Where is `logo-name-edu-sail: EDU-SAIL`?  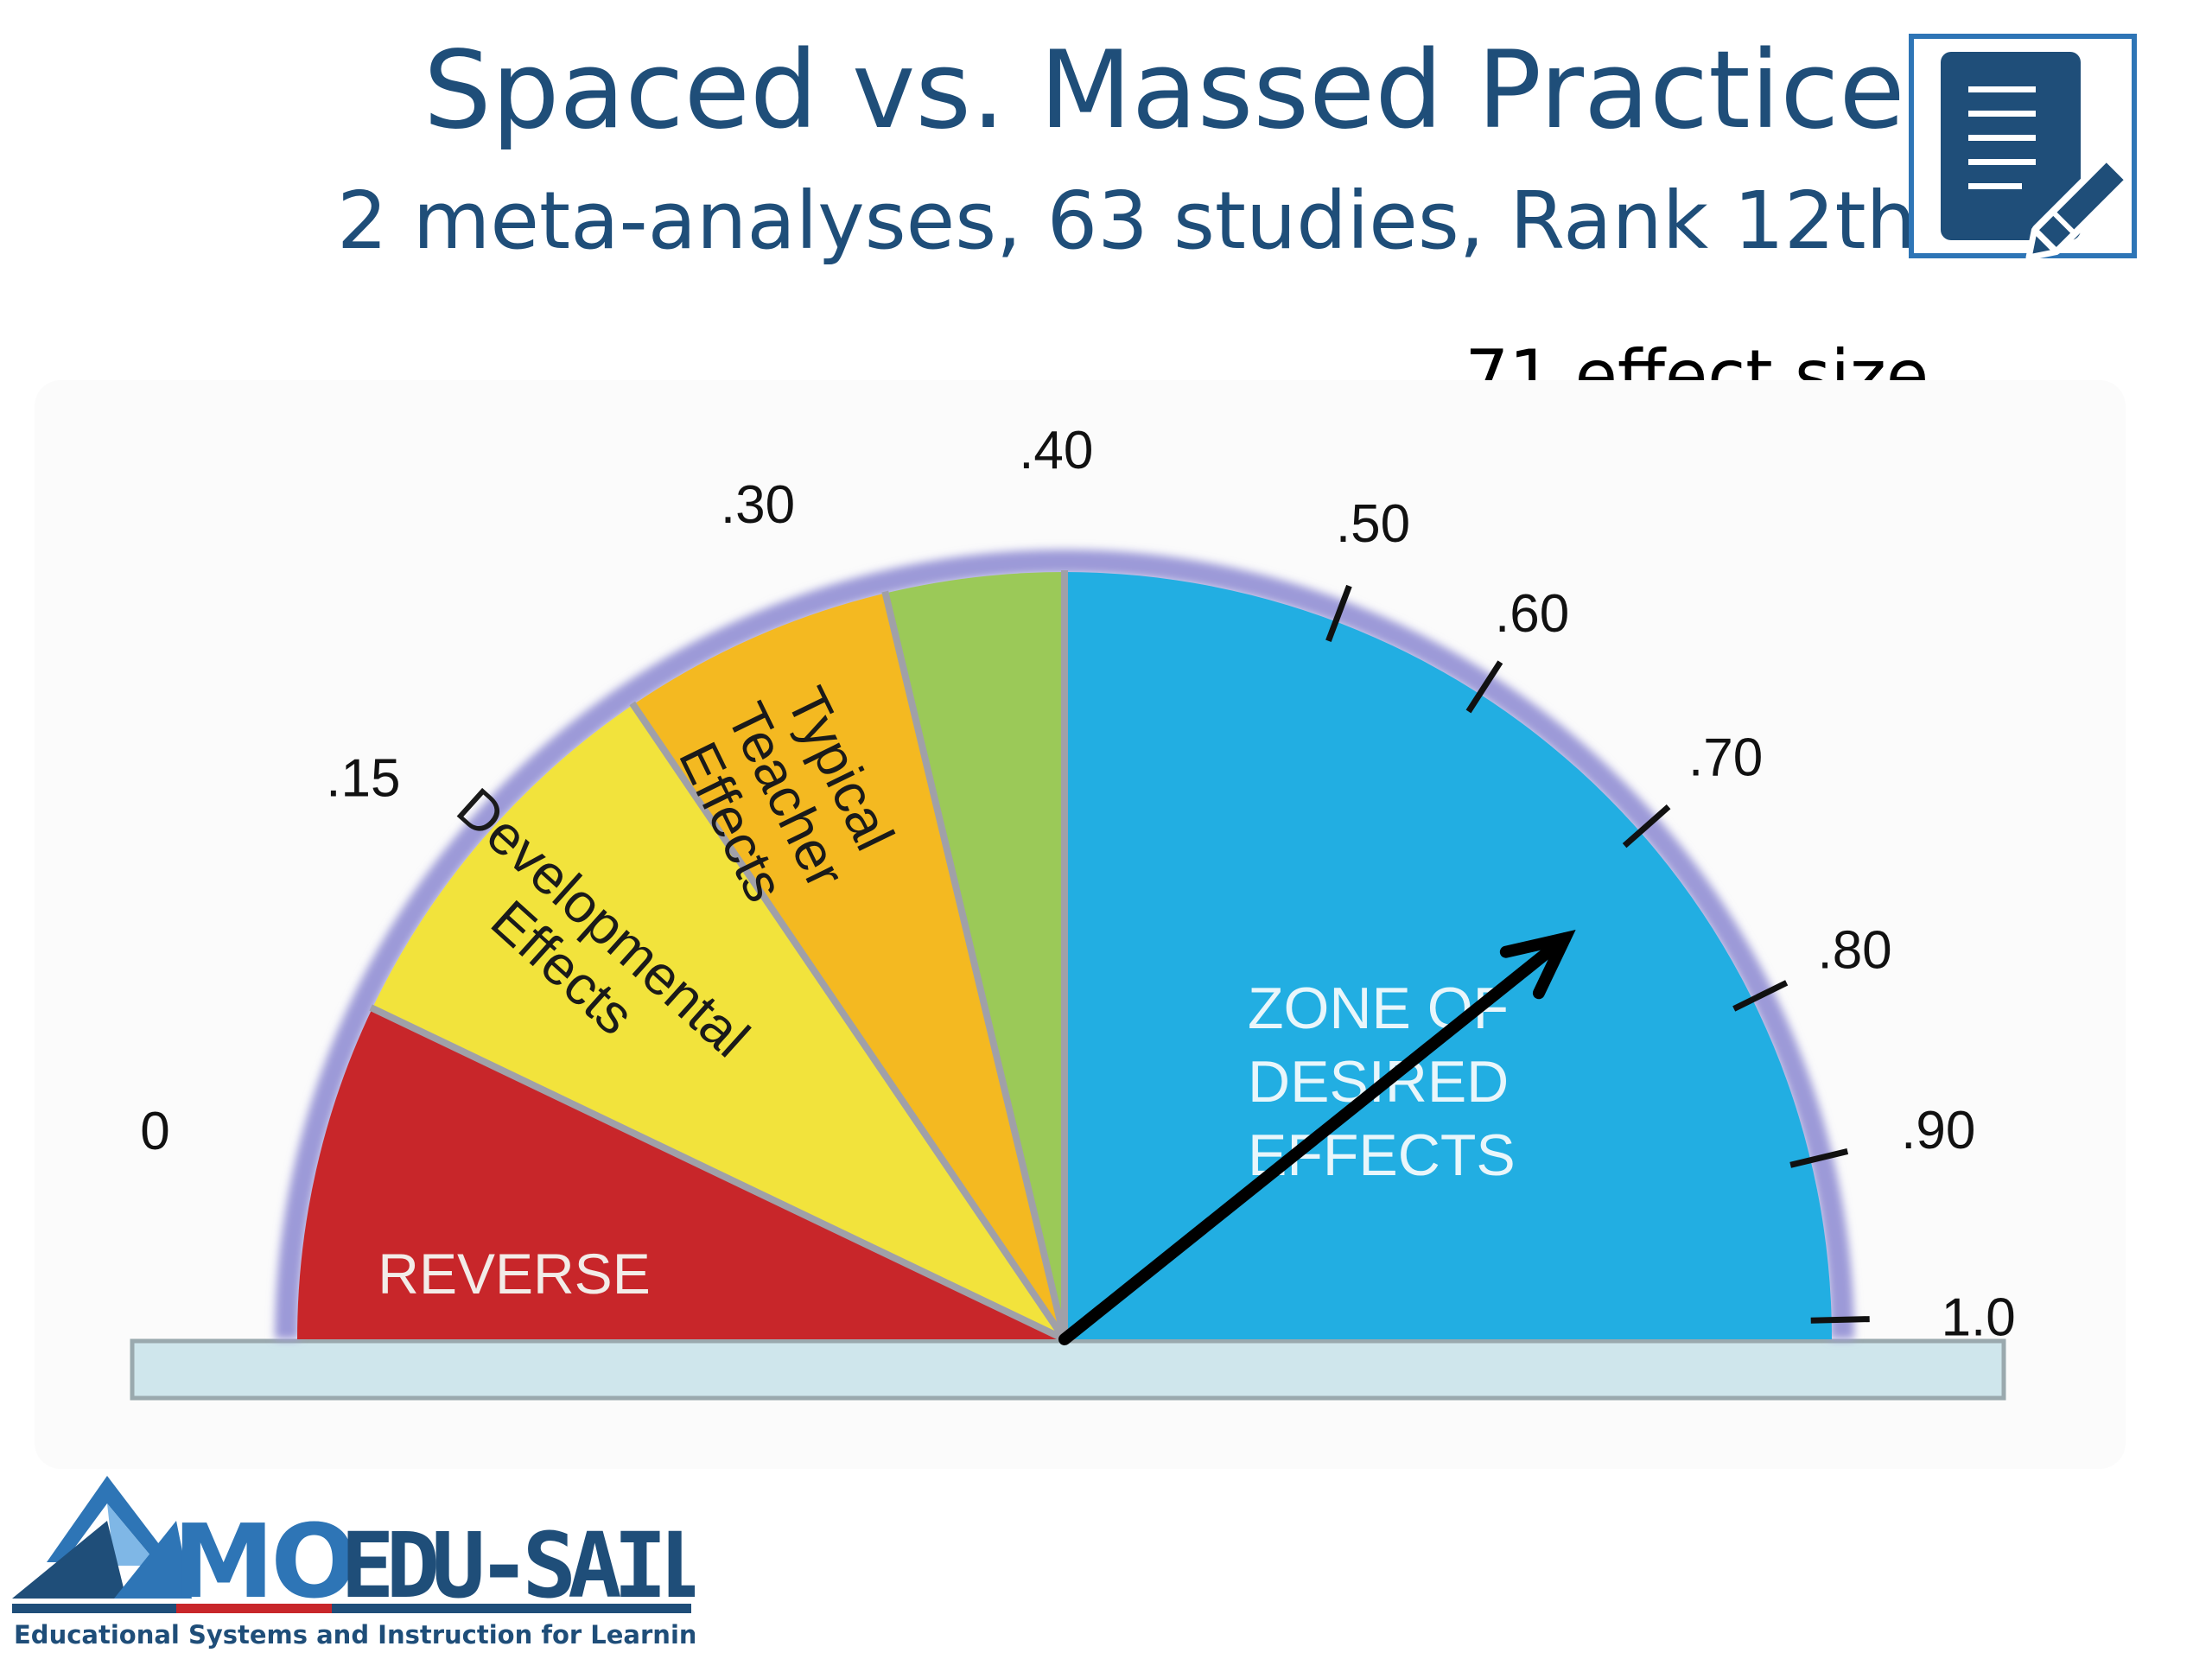 logo-name-edu-sail: EDU-SAIL is located at coordinates (517, 1565).